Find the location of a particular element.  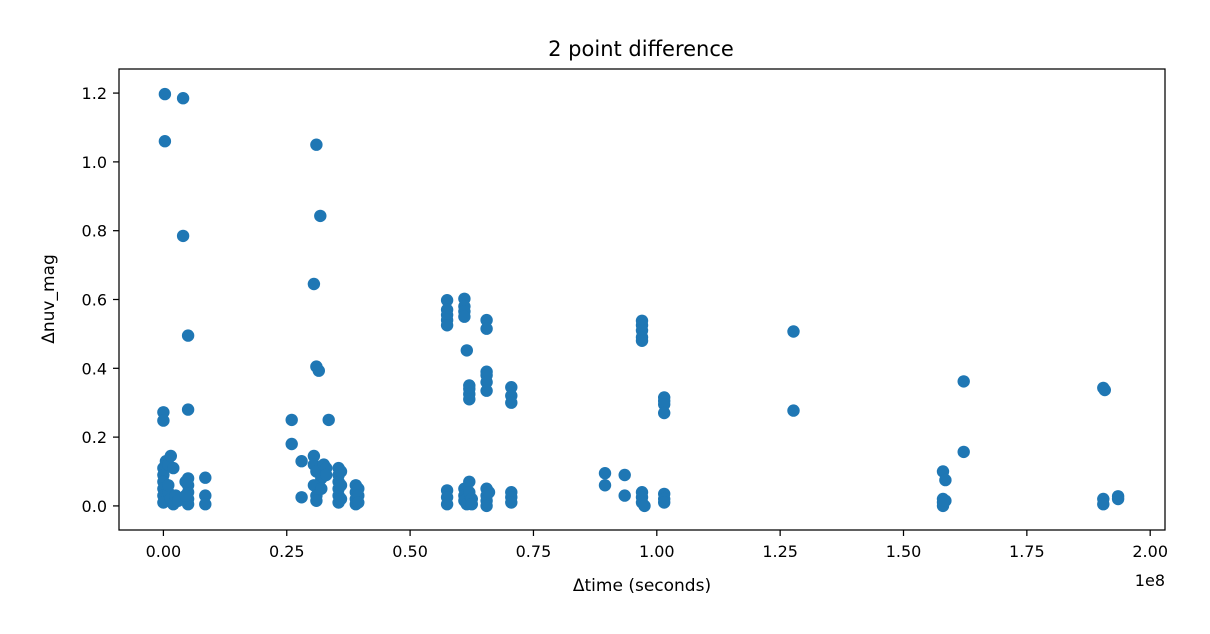

x-tick-label: 0.75 is located at coordinates (534, 551).